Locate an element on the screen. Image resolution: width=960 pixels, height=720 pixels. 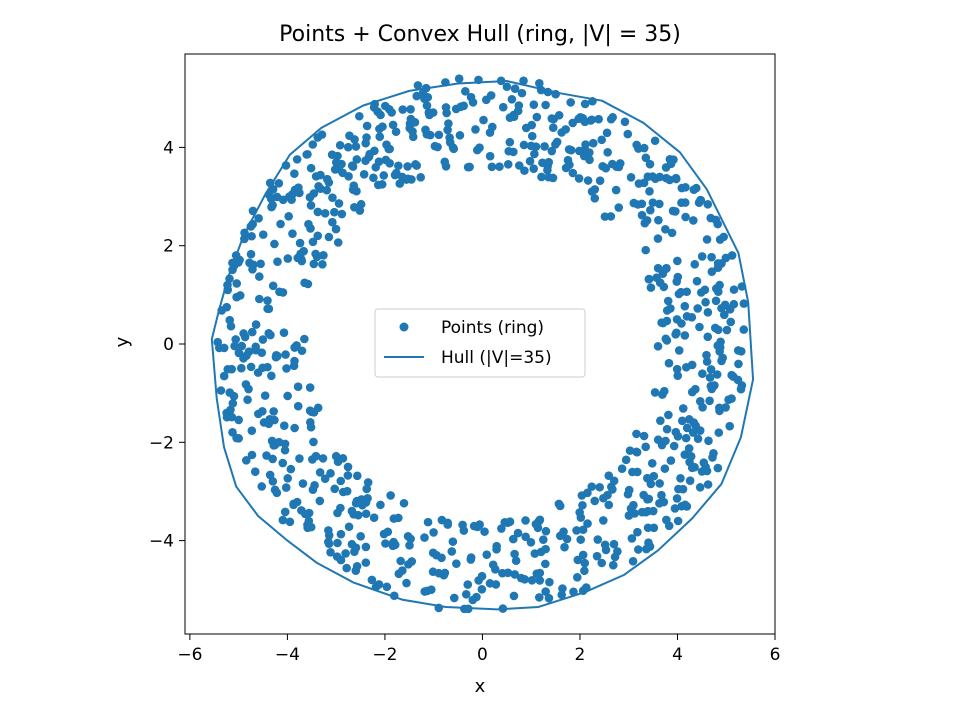
legend: Points (ring) Hull (|V|=35) is located at coordinates (480, 343).